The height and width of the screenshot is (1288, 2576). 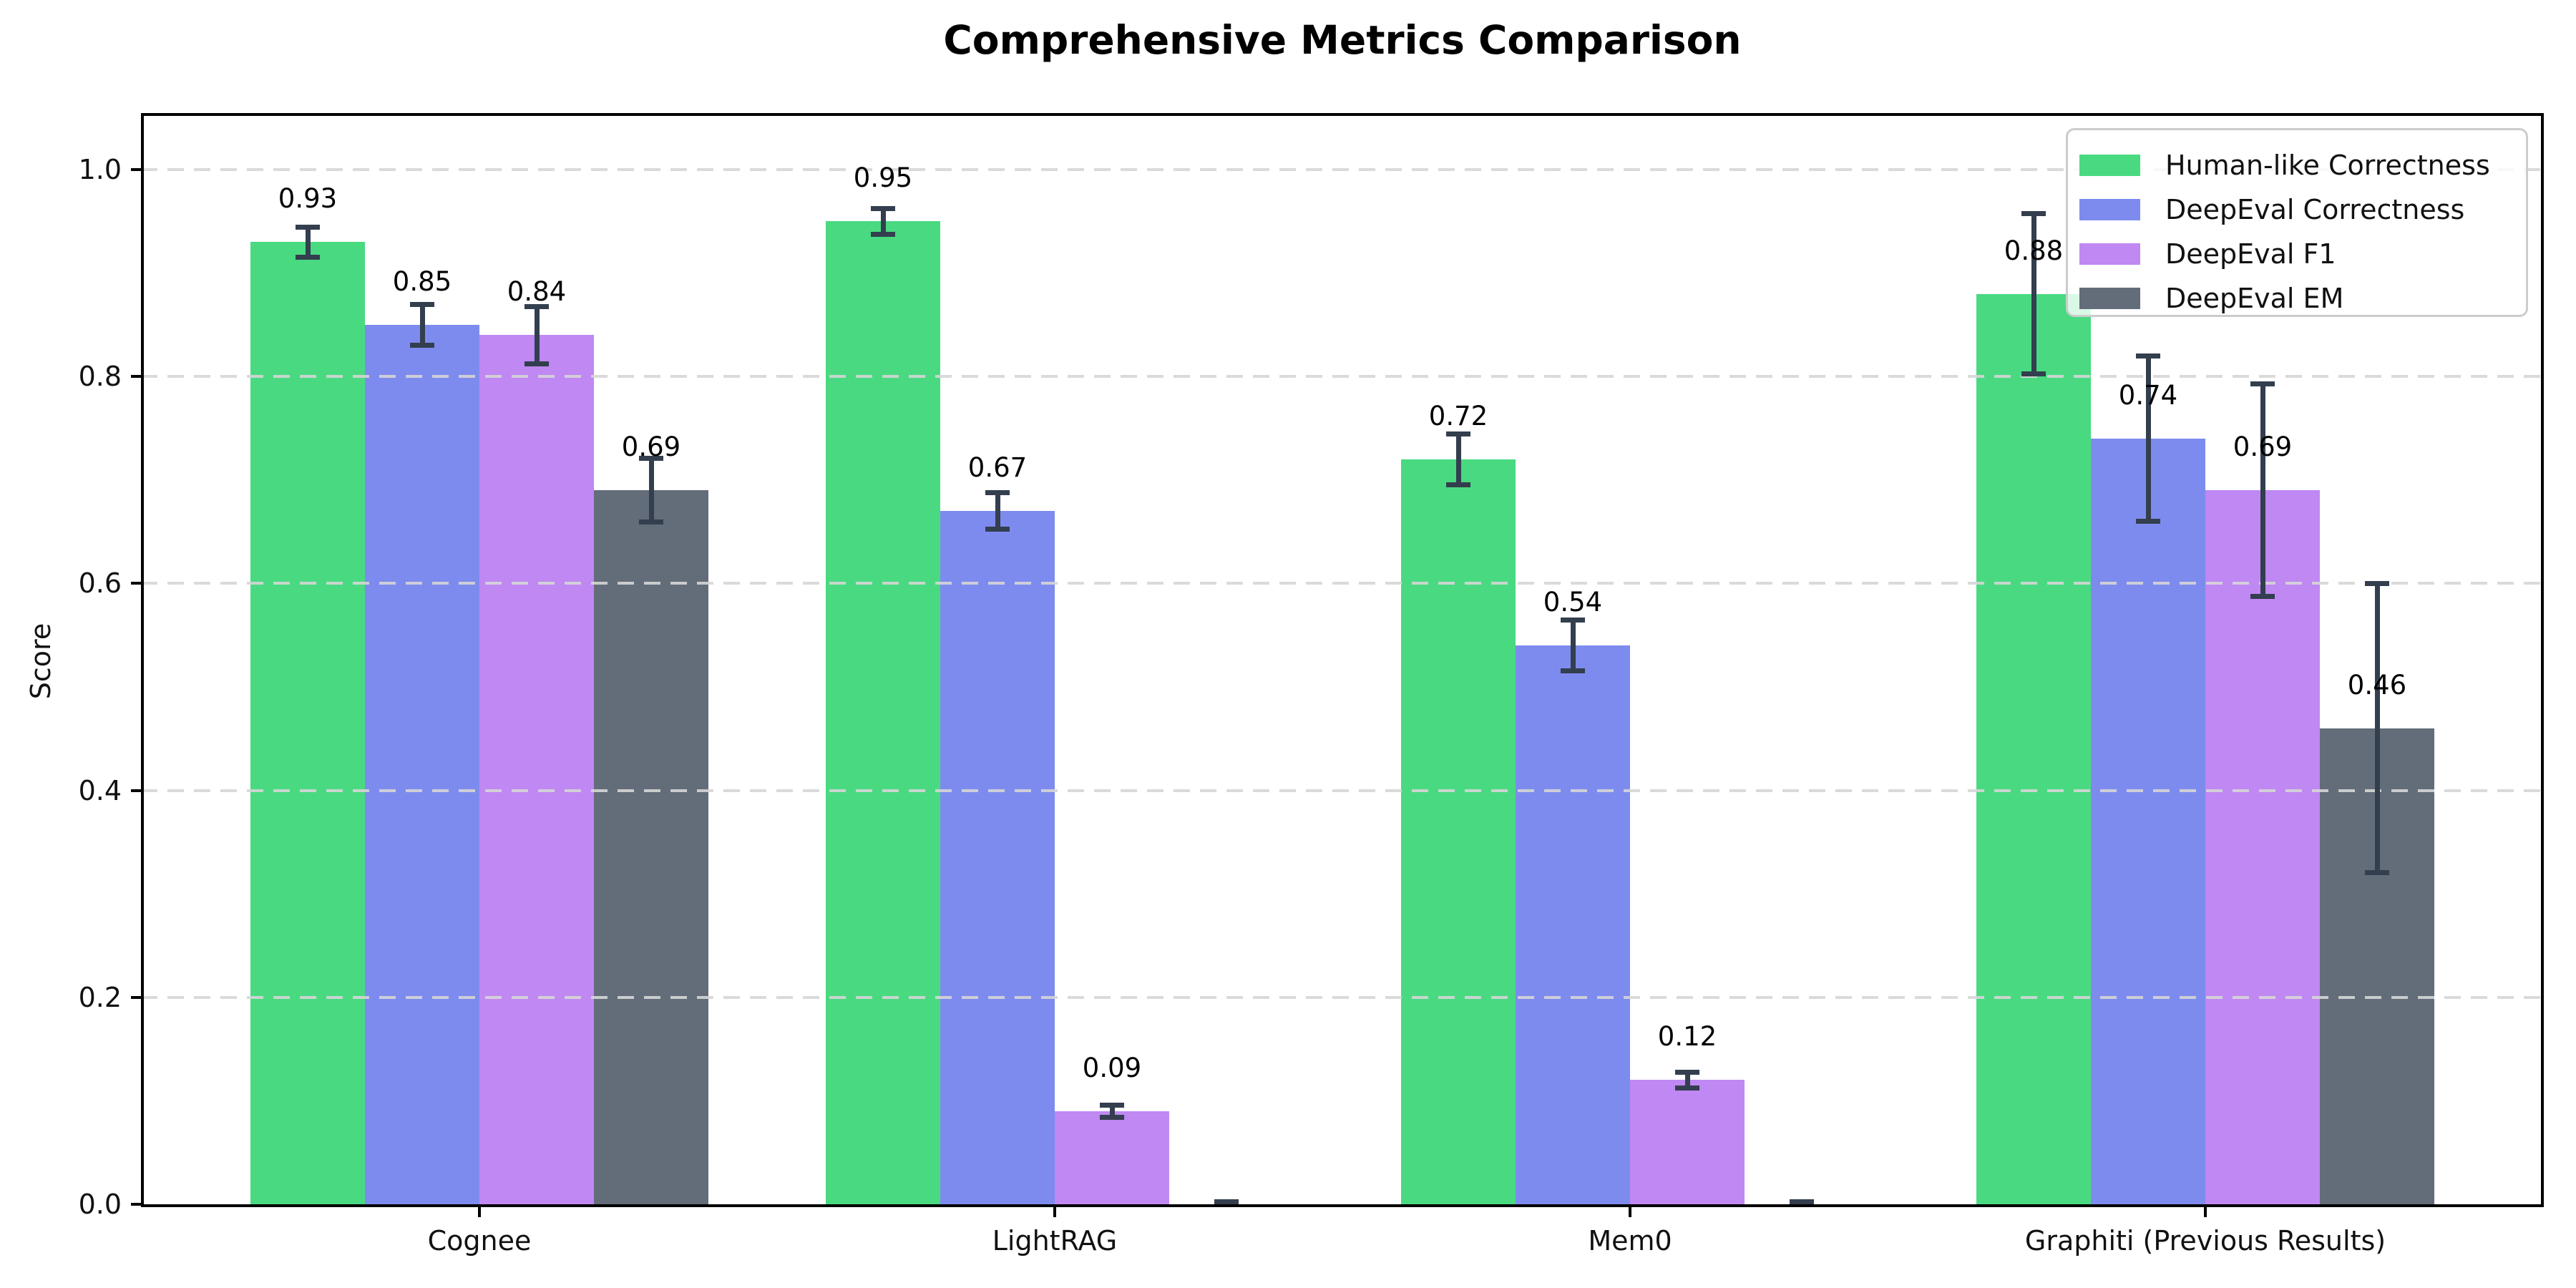 I want to click on legend-label: DeepEval EM, so click(x=2254, y=298).